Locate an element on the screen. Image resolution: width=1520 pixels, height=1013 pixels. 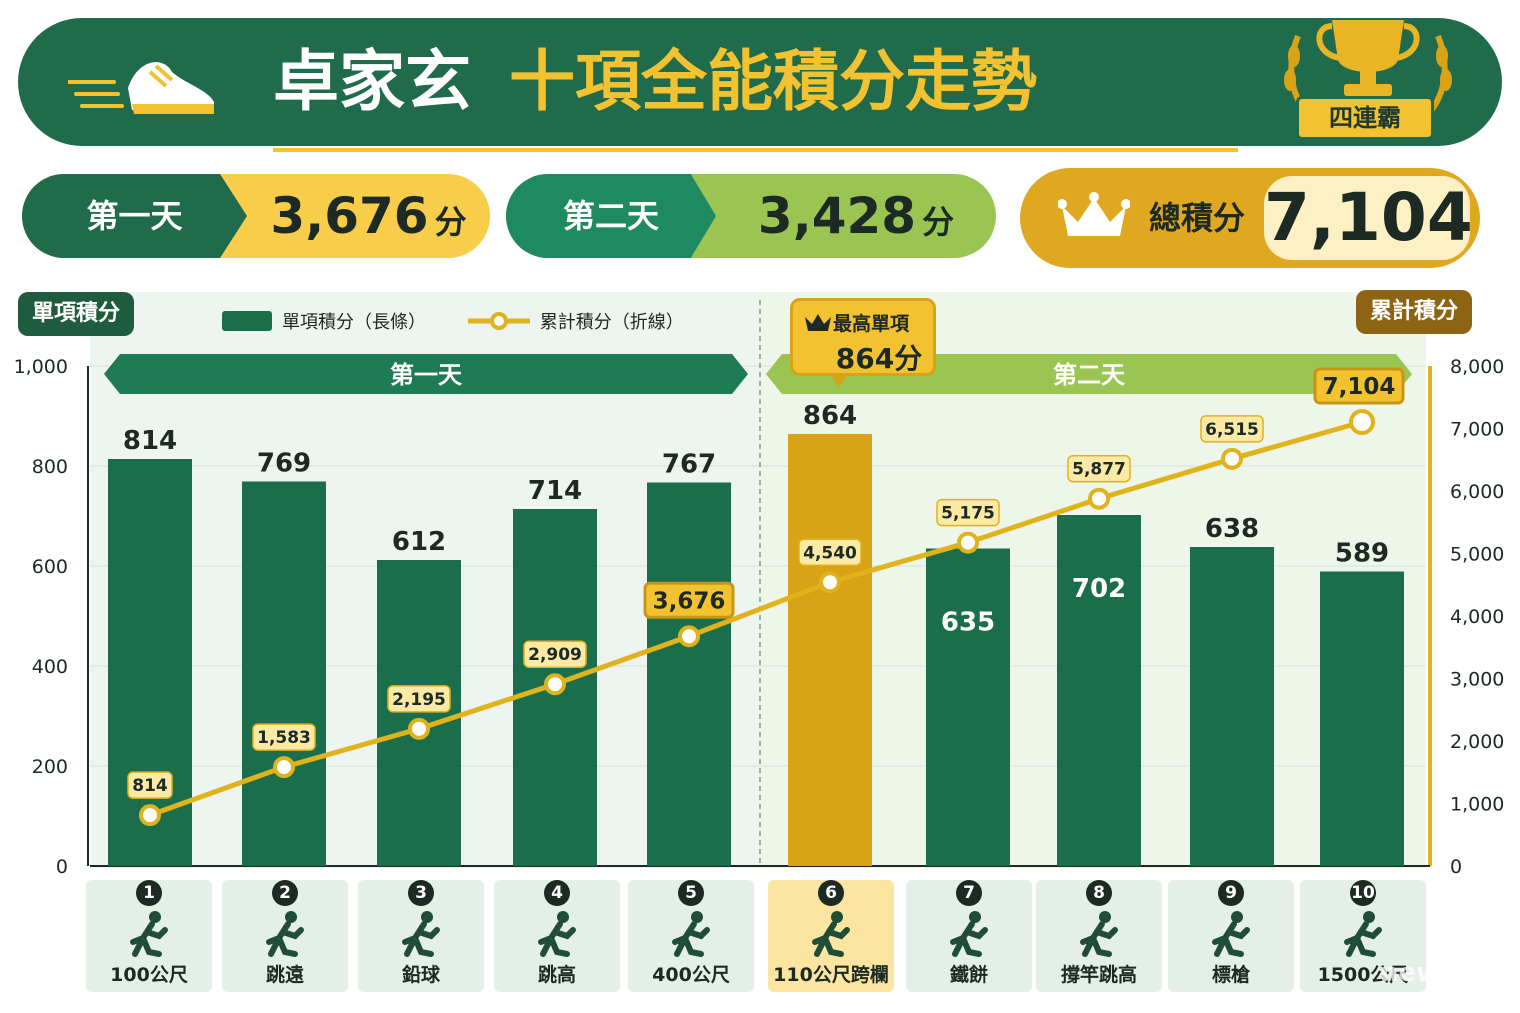
title-subject: 十項全能積分走勢 is located at coordinates (773, 81).